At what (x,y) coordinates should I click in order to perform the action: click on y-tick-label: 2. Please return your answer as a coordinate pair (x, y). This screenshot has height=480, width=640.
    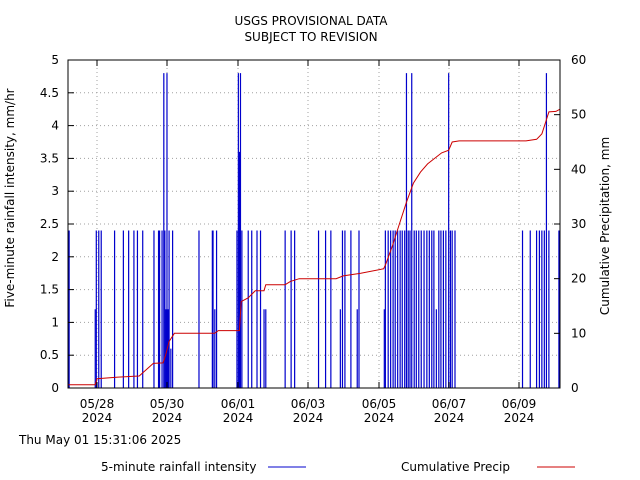
    Looking at the image, I should click on (55, 257).